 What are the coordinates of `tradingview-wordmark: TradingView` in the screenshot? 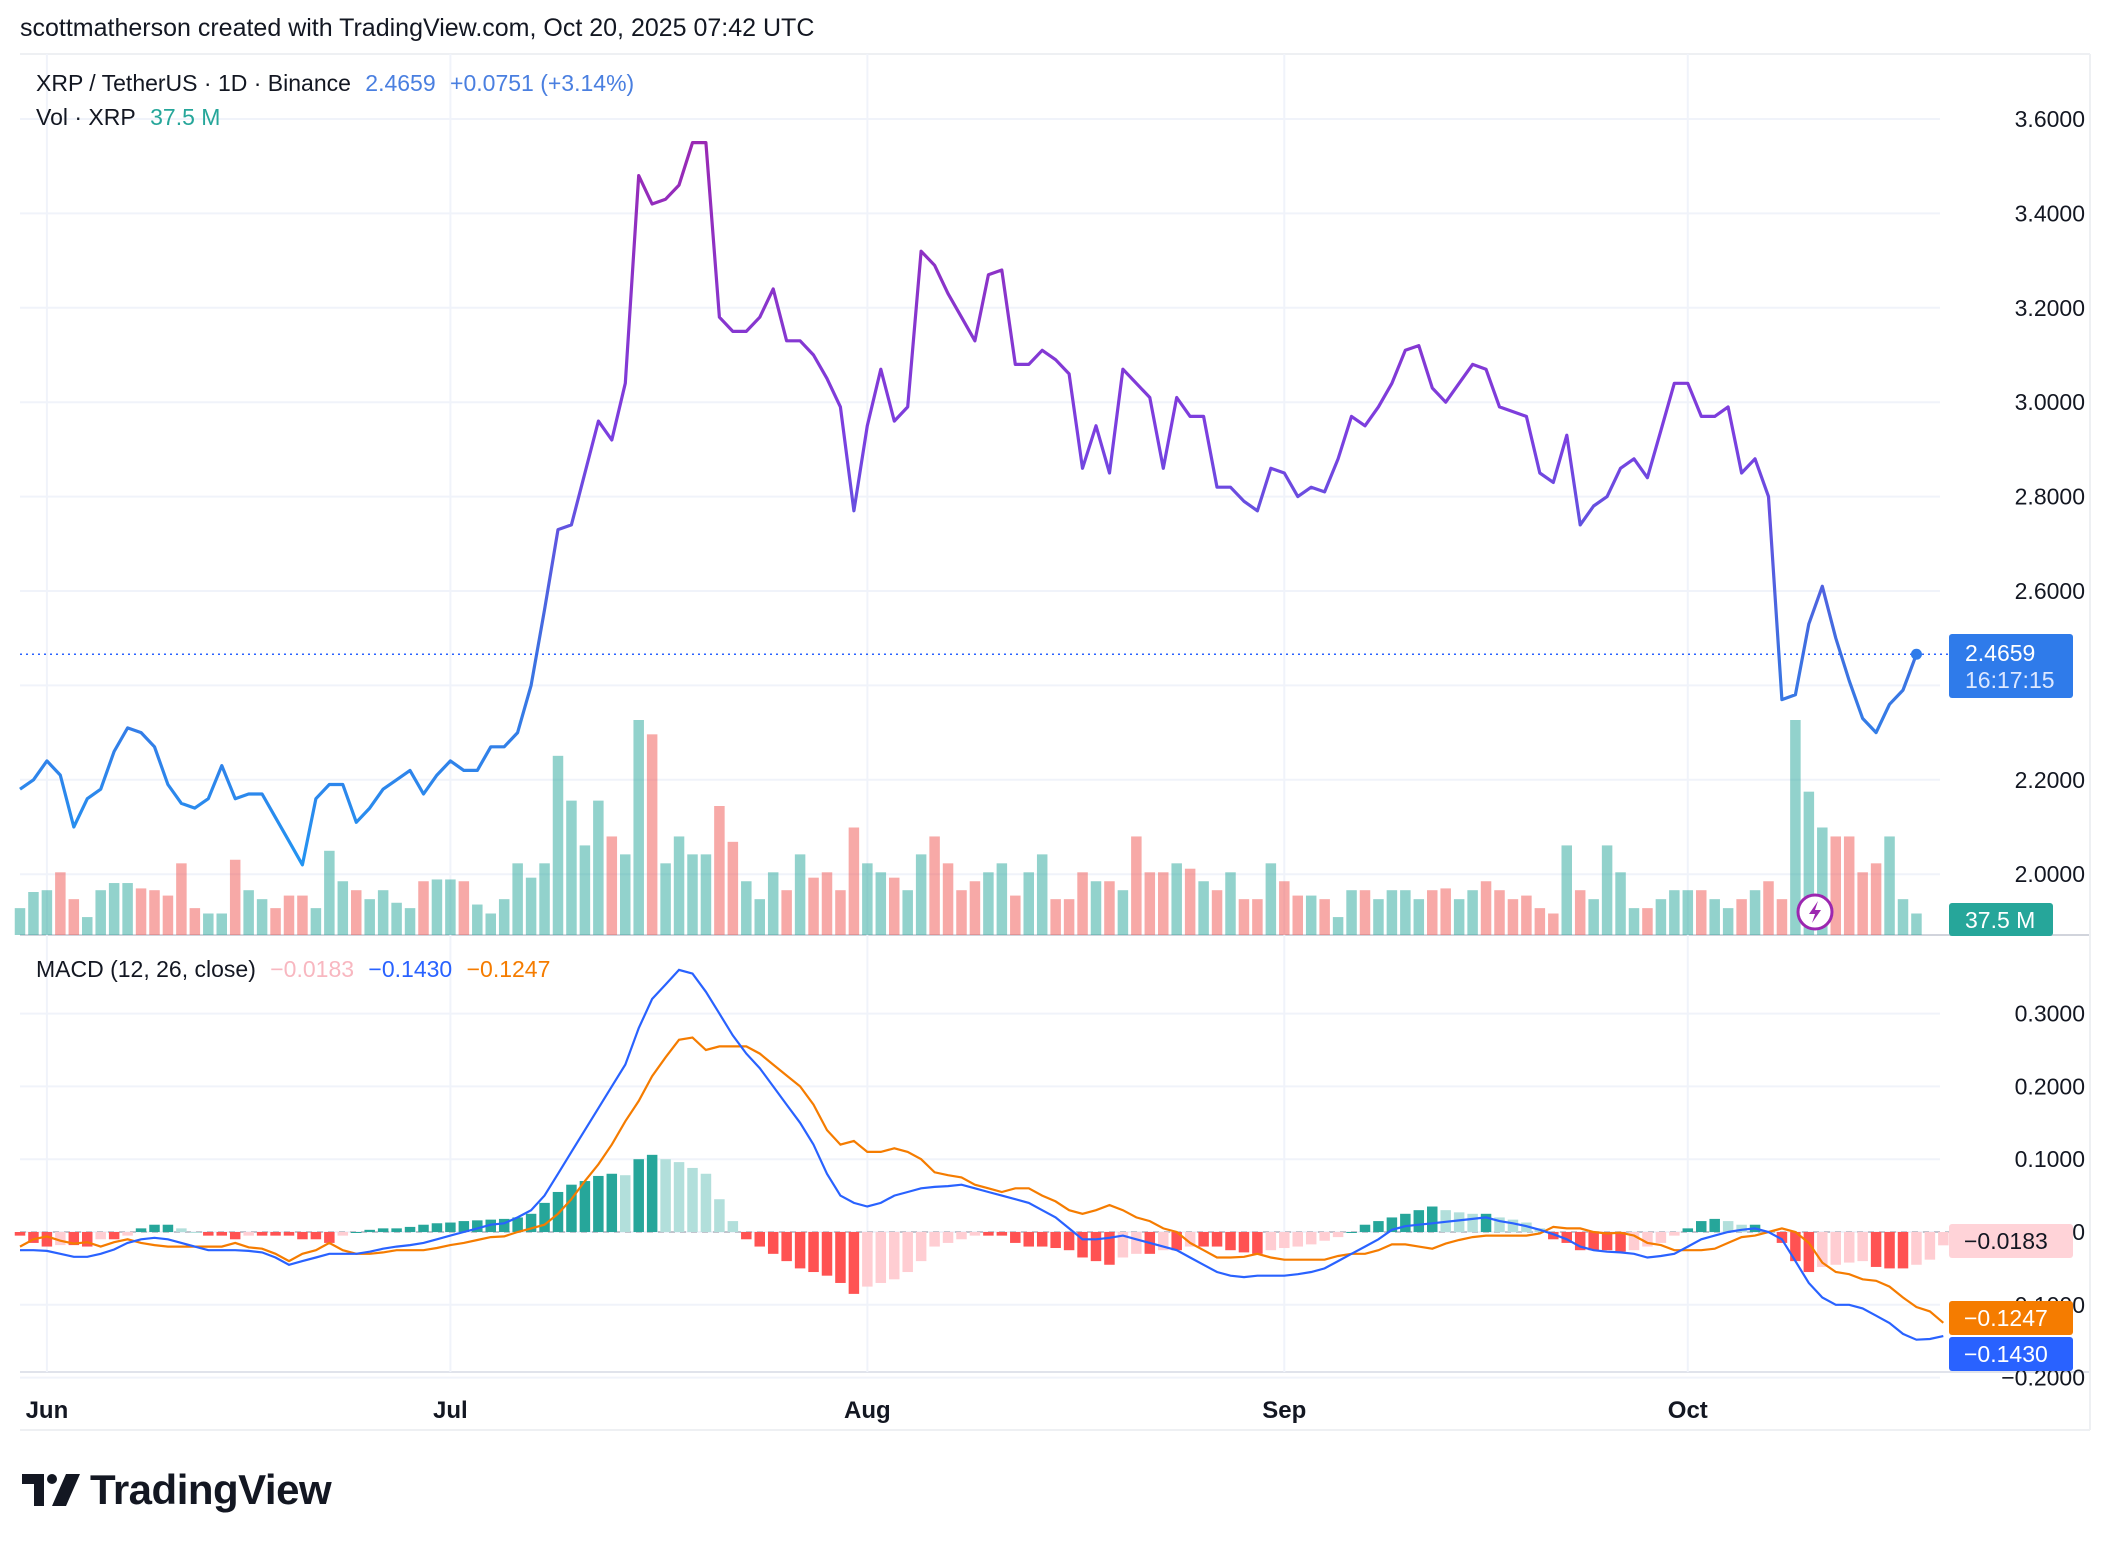 It's located at (211, 1489).